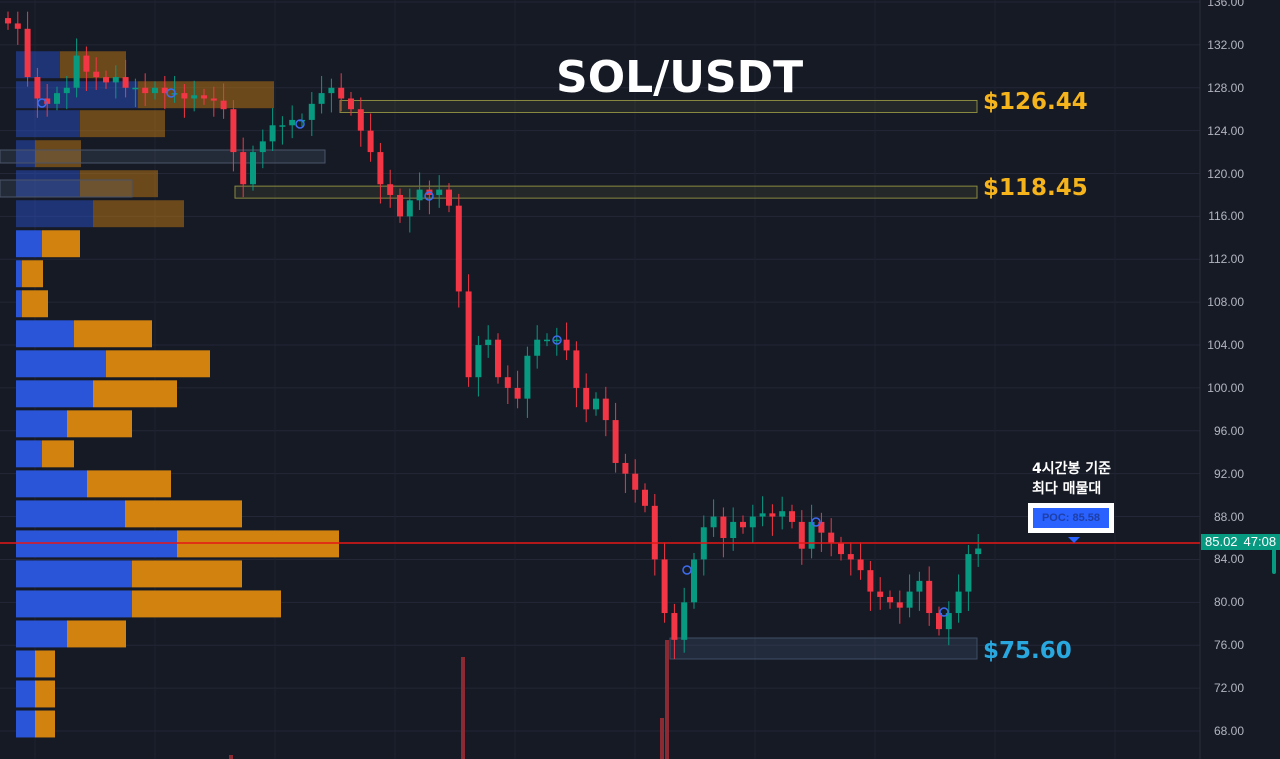 This screenshot has height=759, width=1280. What do you see at coordinates (1074, 540) in the screenshot?
I see `poc-pointer` at bounding box center [1074, 540].